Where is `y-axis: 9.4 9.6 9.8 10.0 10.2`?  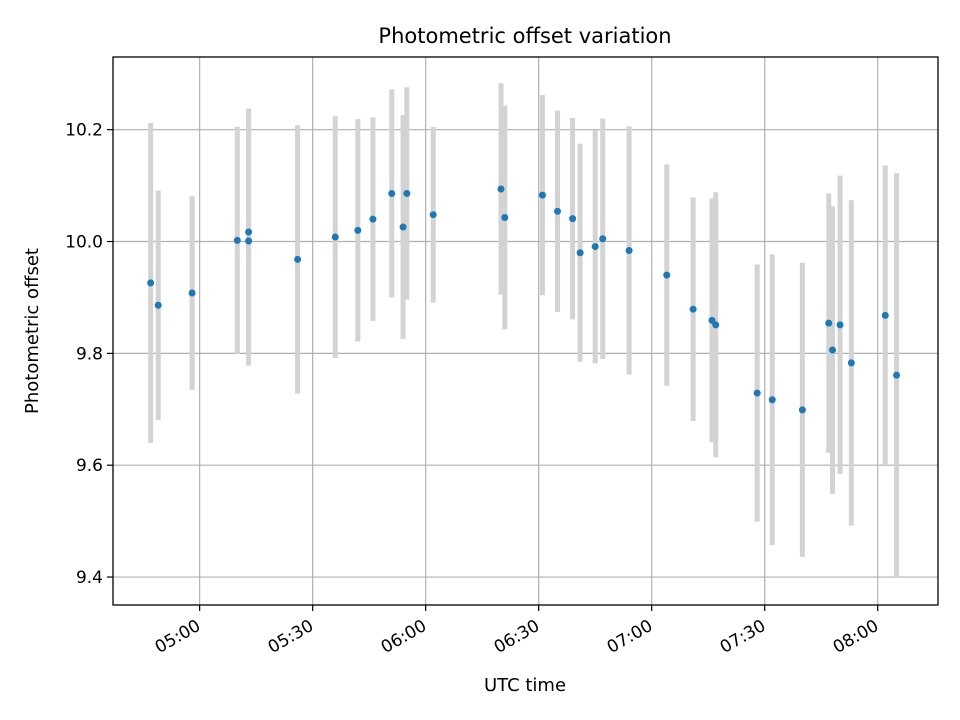
y-axis: 9.4 9.6 9.8 10.0 10.2 is located at coordinates (89, 354).